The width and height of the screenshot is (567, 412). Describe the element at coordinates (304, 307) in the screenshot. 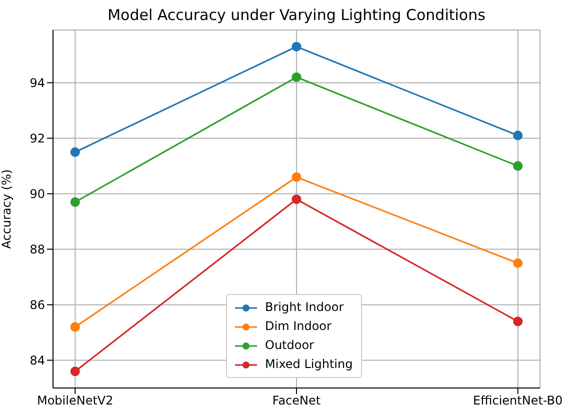

I see `legend-label: Bright Indoor` at that location.